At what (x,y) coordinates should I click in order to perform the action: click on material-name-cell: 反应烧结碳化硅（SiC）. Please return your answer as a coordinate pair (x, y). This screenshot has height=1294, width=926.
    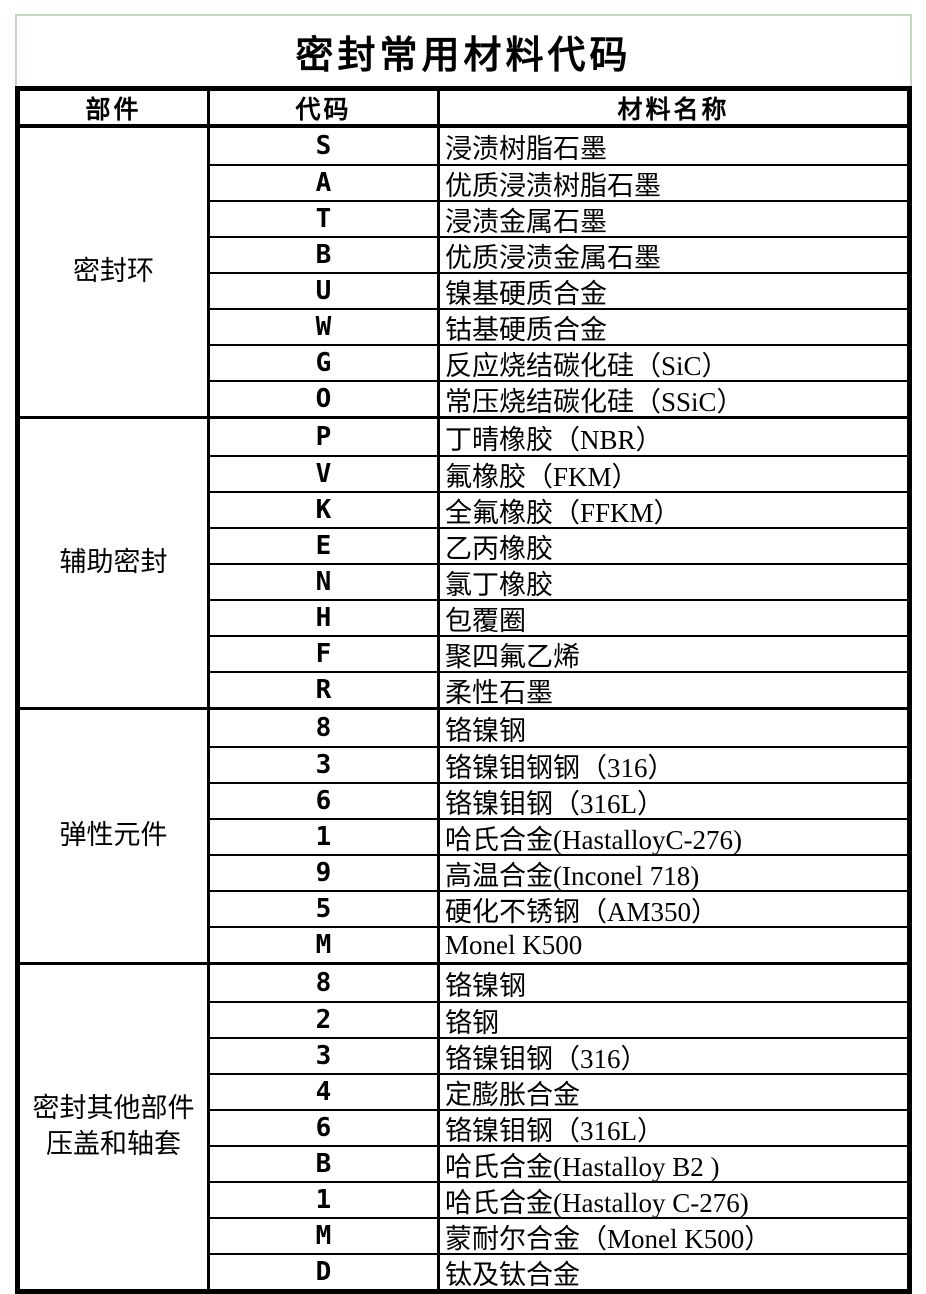
    Looking at the image, I should click on (673, 362).